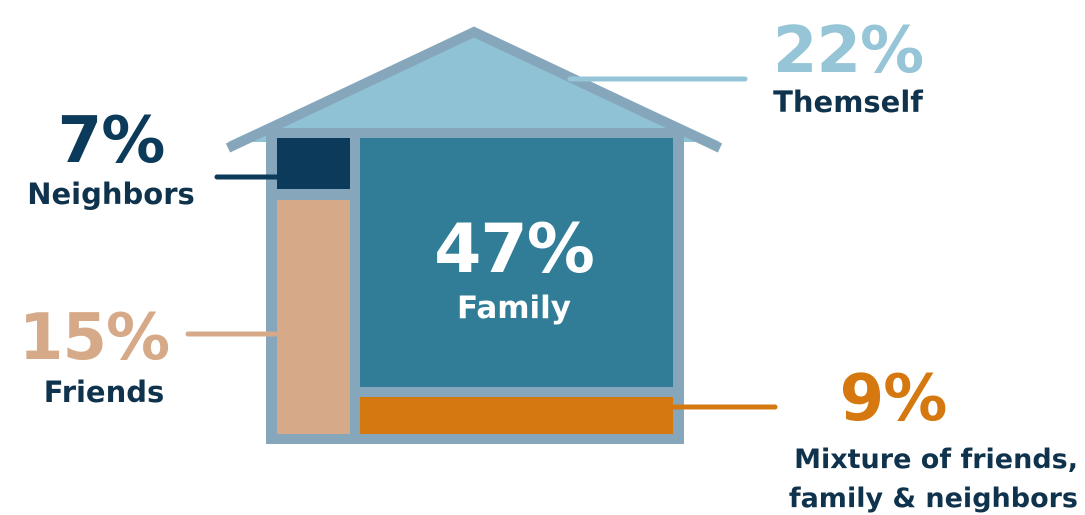 Image resolution: width=1085 pixels, height=515 pixels. What do you see at coordinates (313, 163) in the screenshot?
I see `room-neighbors` at bounding box center [313, 163].